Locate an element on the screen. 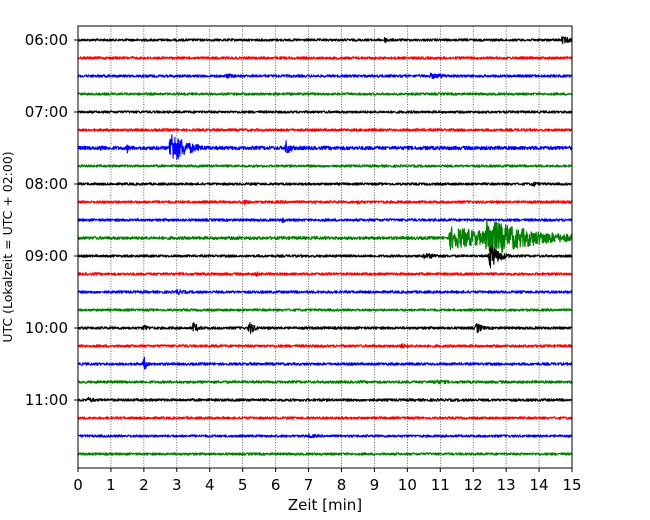 This screenshot has width=650, height=520. y-tick-label: 07:00 is located at coordinates (46, 112).